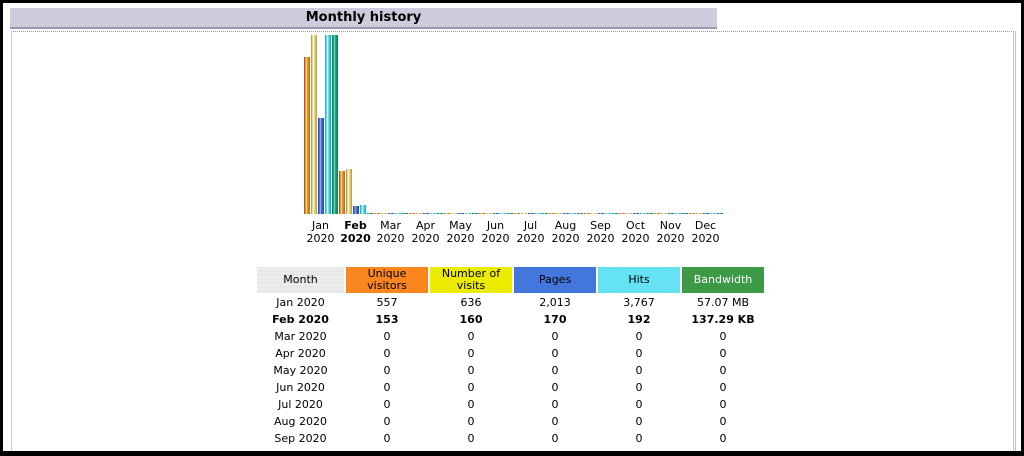 This screenshot has width=1024, height=456. Describe the element at coordinates (495, 232) in the screenshot. I see `x-axis-label: Jun 2020` at that location.